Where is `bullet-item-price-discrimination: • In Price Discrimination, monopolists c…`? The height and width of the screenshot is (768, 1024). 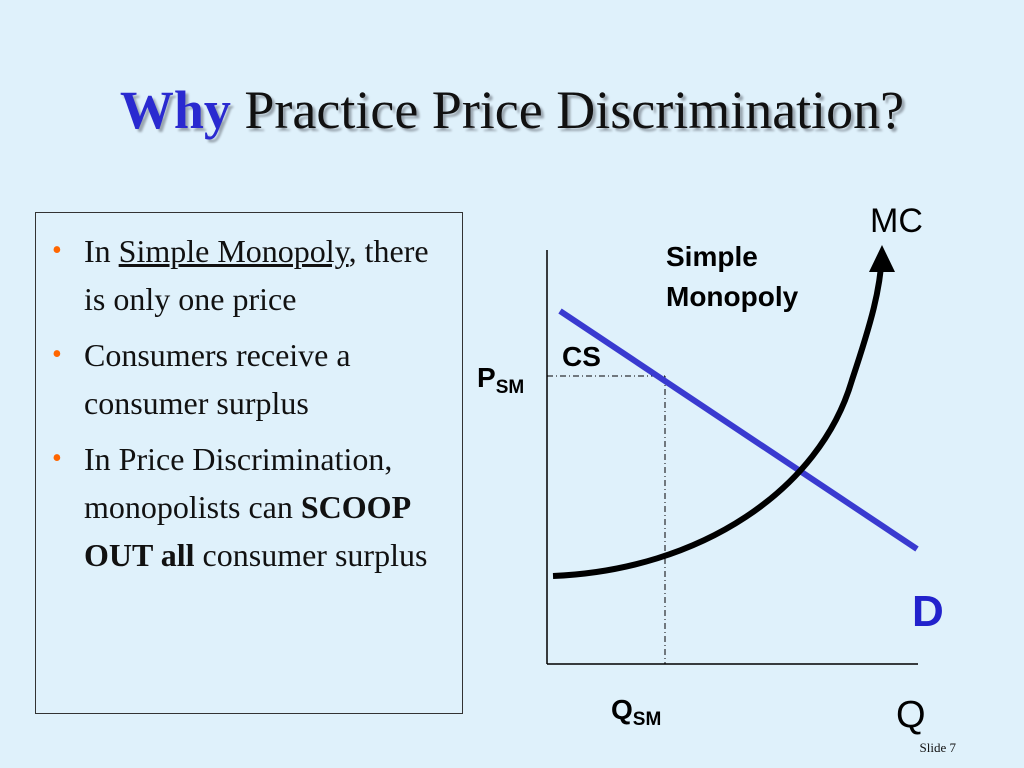
bullet-item-price-discrimination: • In Price Discrimination, monopolists c… is located at coordinates (249, 507).